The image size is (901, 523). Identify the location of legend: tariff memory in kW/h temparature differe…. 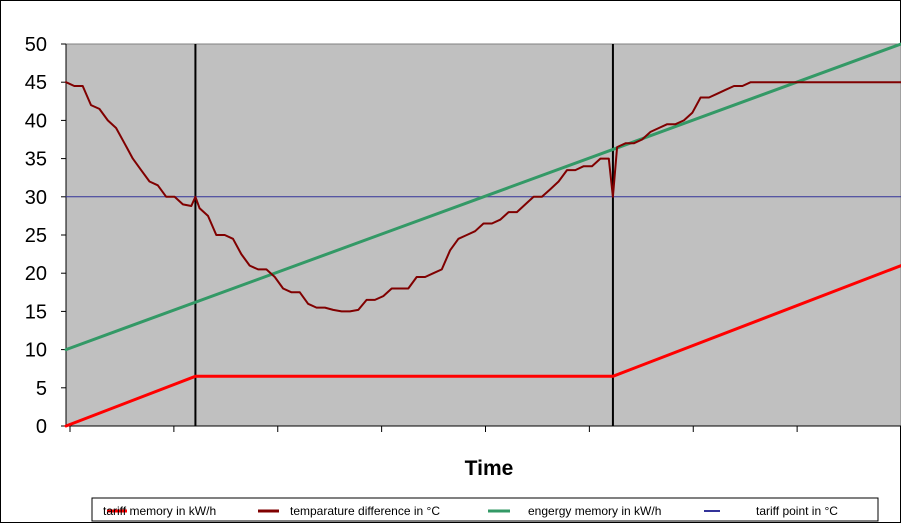
(485, 509).